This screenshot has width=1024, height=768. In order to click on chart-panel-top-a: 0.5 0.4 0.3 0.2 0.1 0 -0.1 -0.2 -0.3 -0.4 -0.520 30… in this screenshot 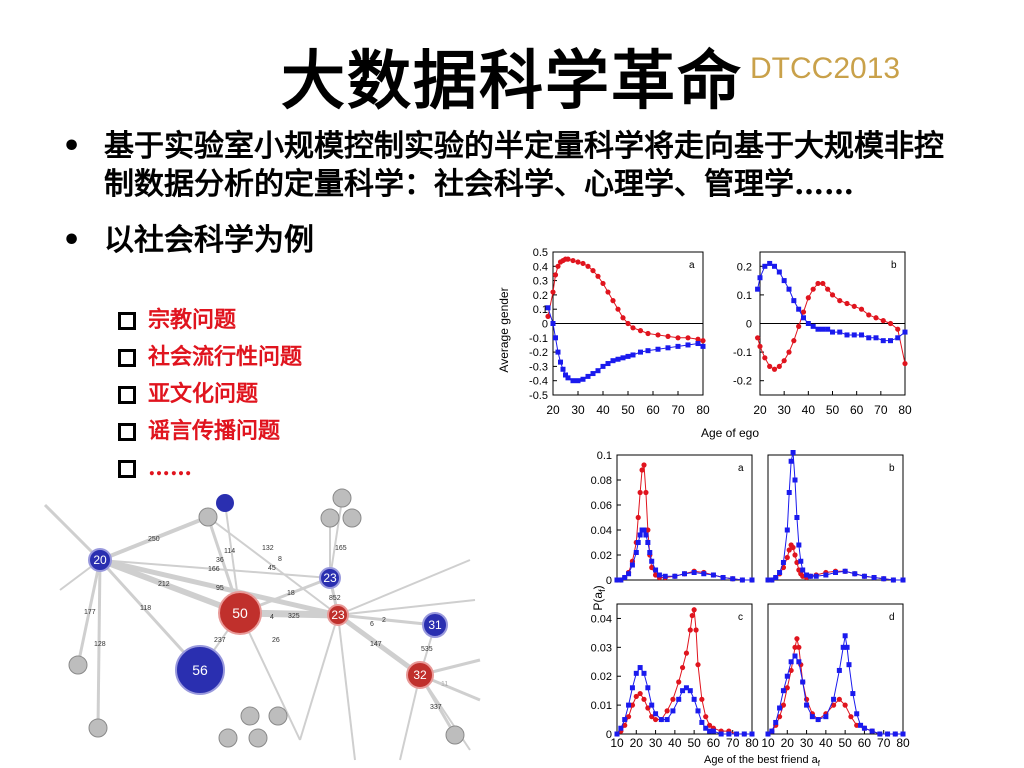, I will do `click(619, 332)`.